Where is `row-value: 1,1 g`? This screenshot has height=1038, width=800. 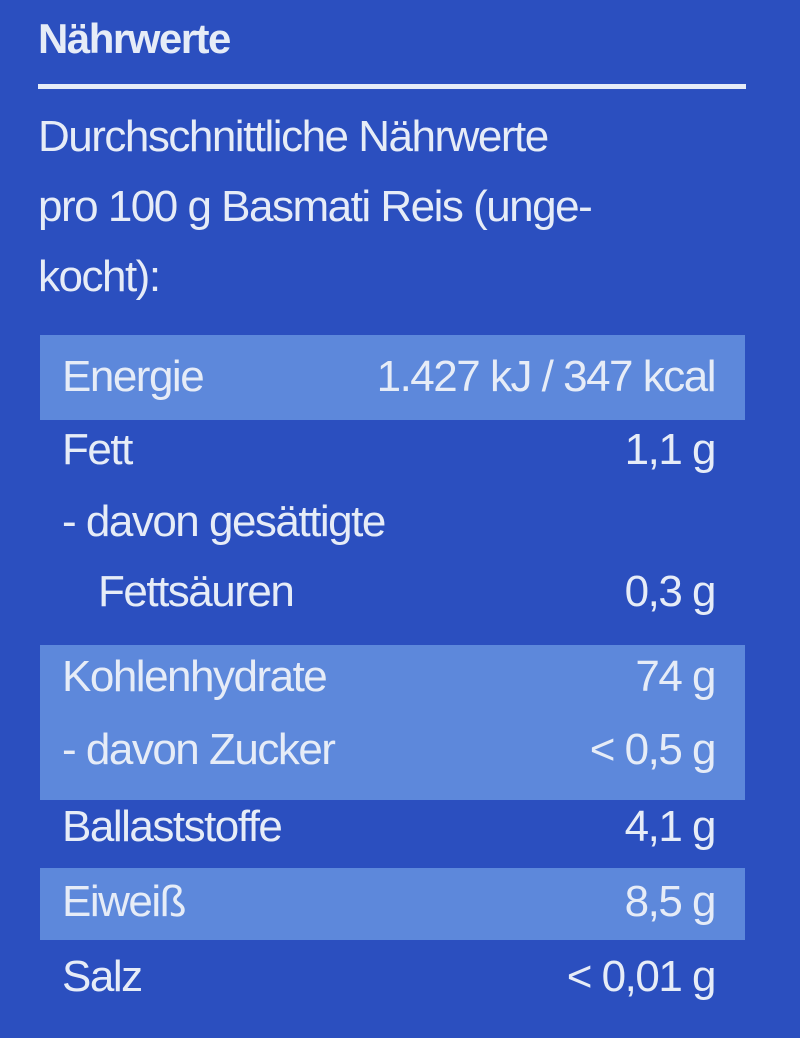 row-value: 1,1 g is located at coordinates (670, 449).